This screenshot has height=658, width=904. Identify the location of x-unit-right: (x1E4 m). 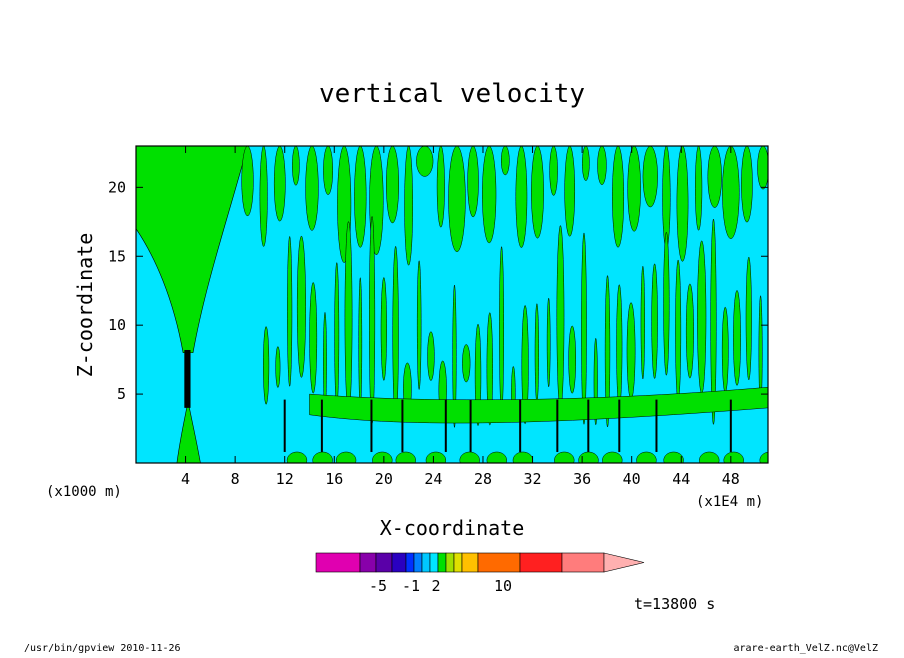
(729, 502).